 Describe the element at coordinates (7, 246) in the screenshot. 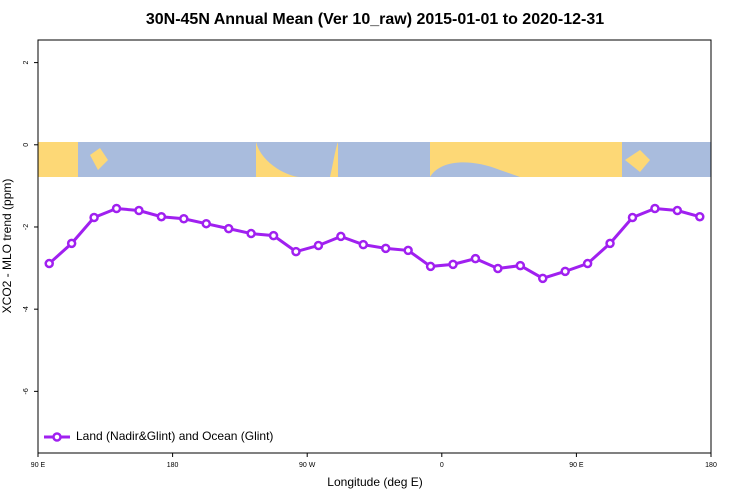

I see `y-axis-label: XCO2 - MLO trend (ppm)` at that location.